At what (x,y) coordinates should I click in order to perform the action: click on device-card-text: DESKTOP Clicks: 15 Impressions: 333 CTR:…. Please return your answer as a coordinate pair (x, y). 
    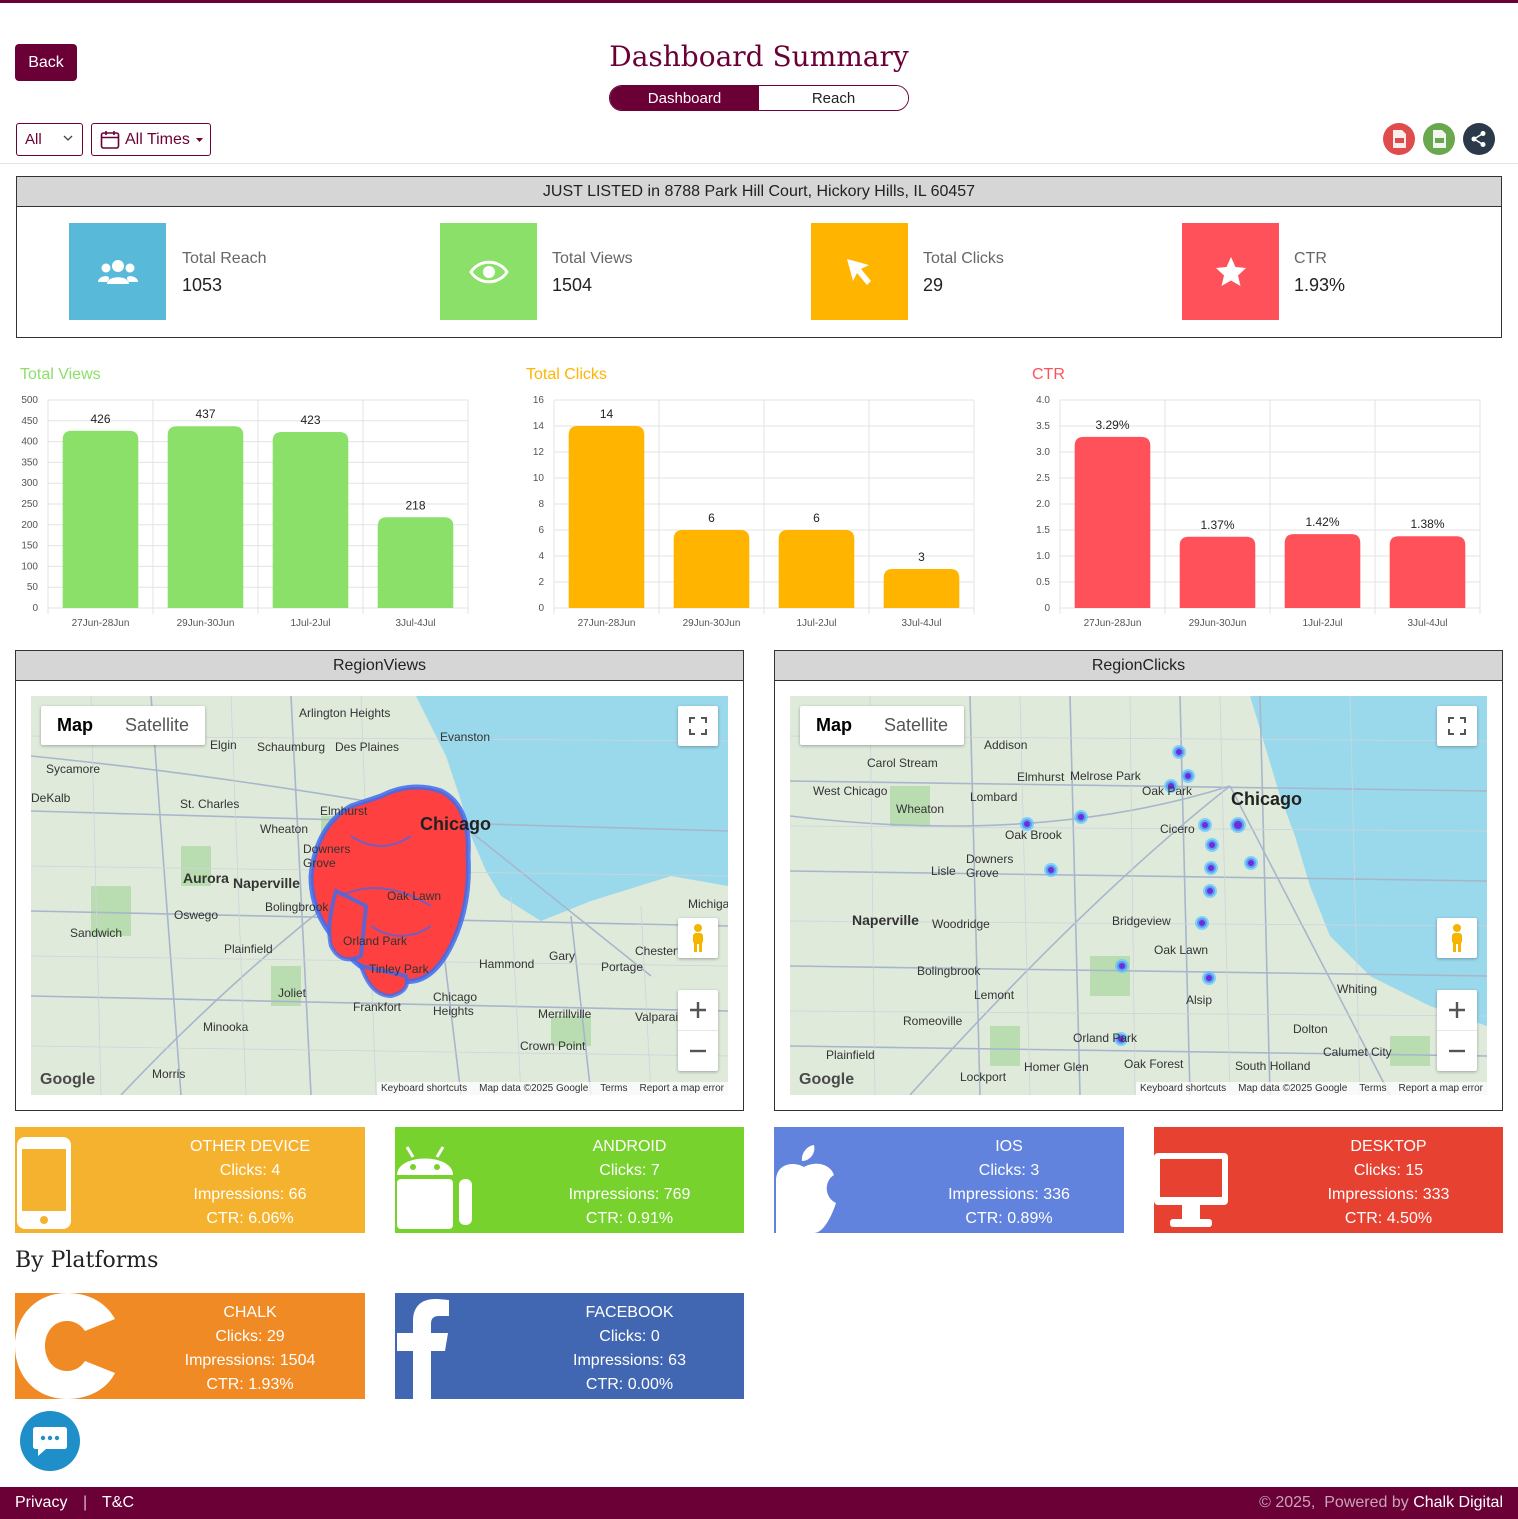
    Looking at the image, I should click on (1388, 1183).